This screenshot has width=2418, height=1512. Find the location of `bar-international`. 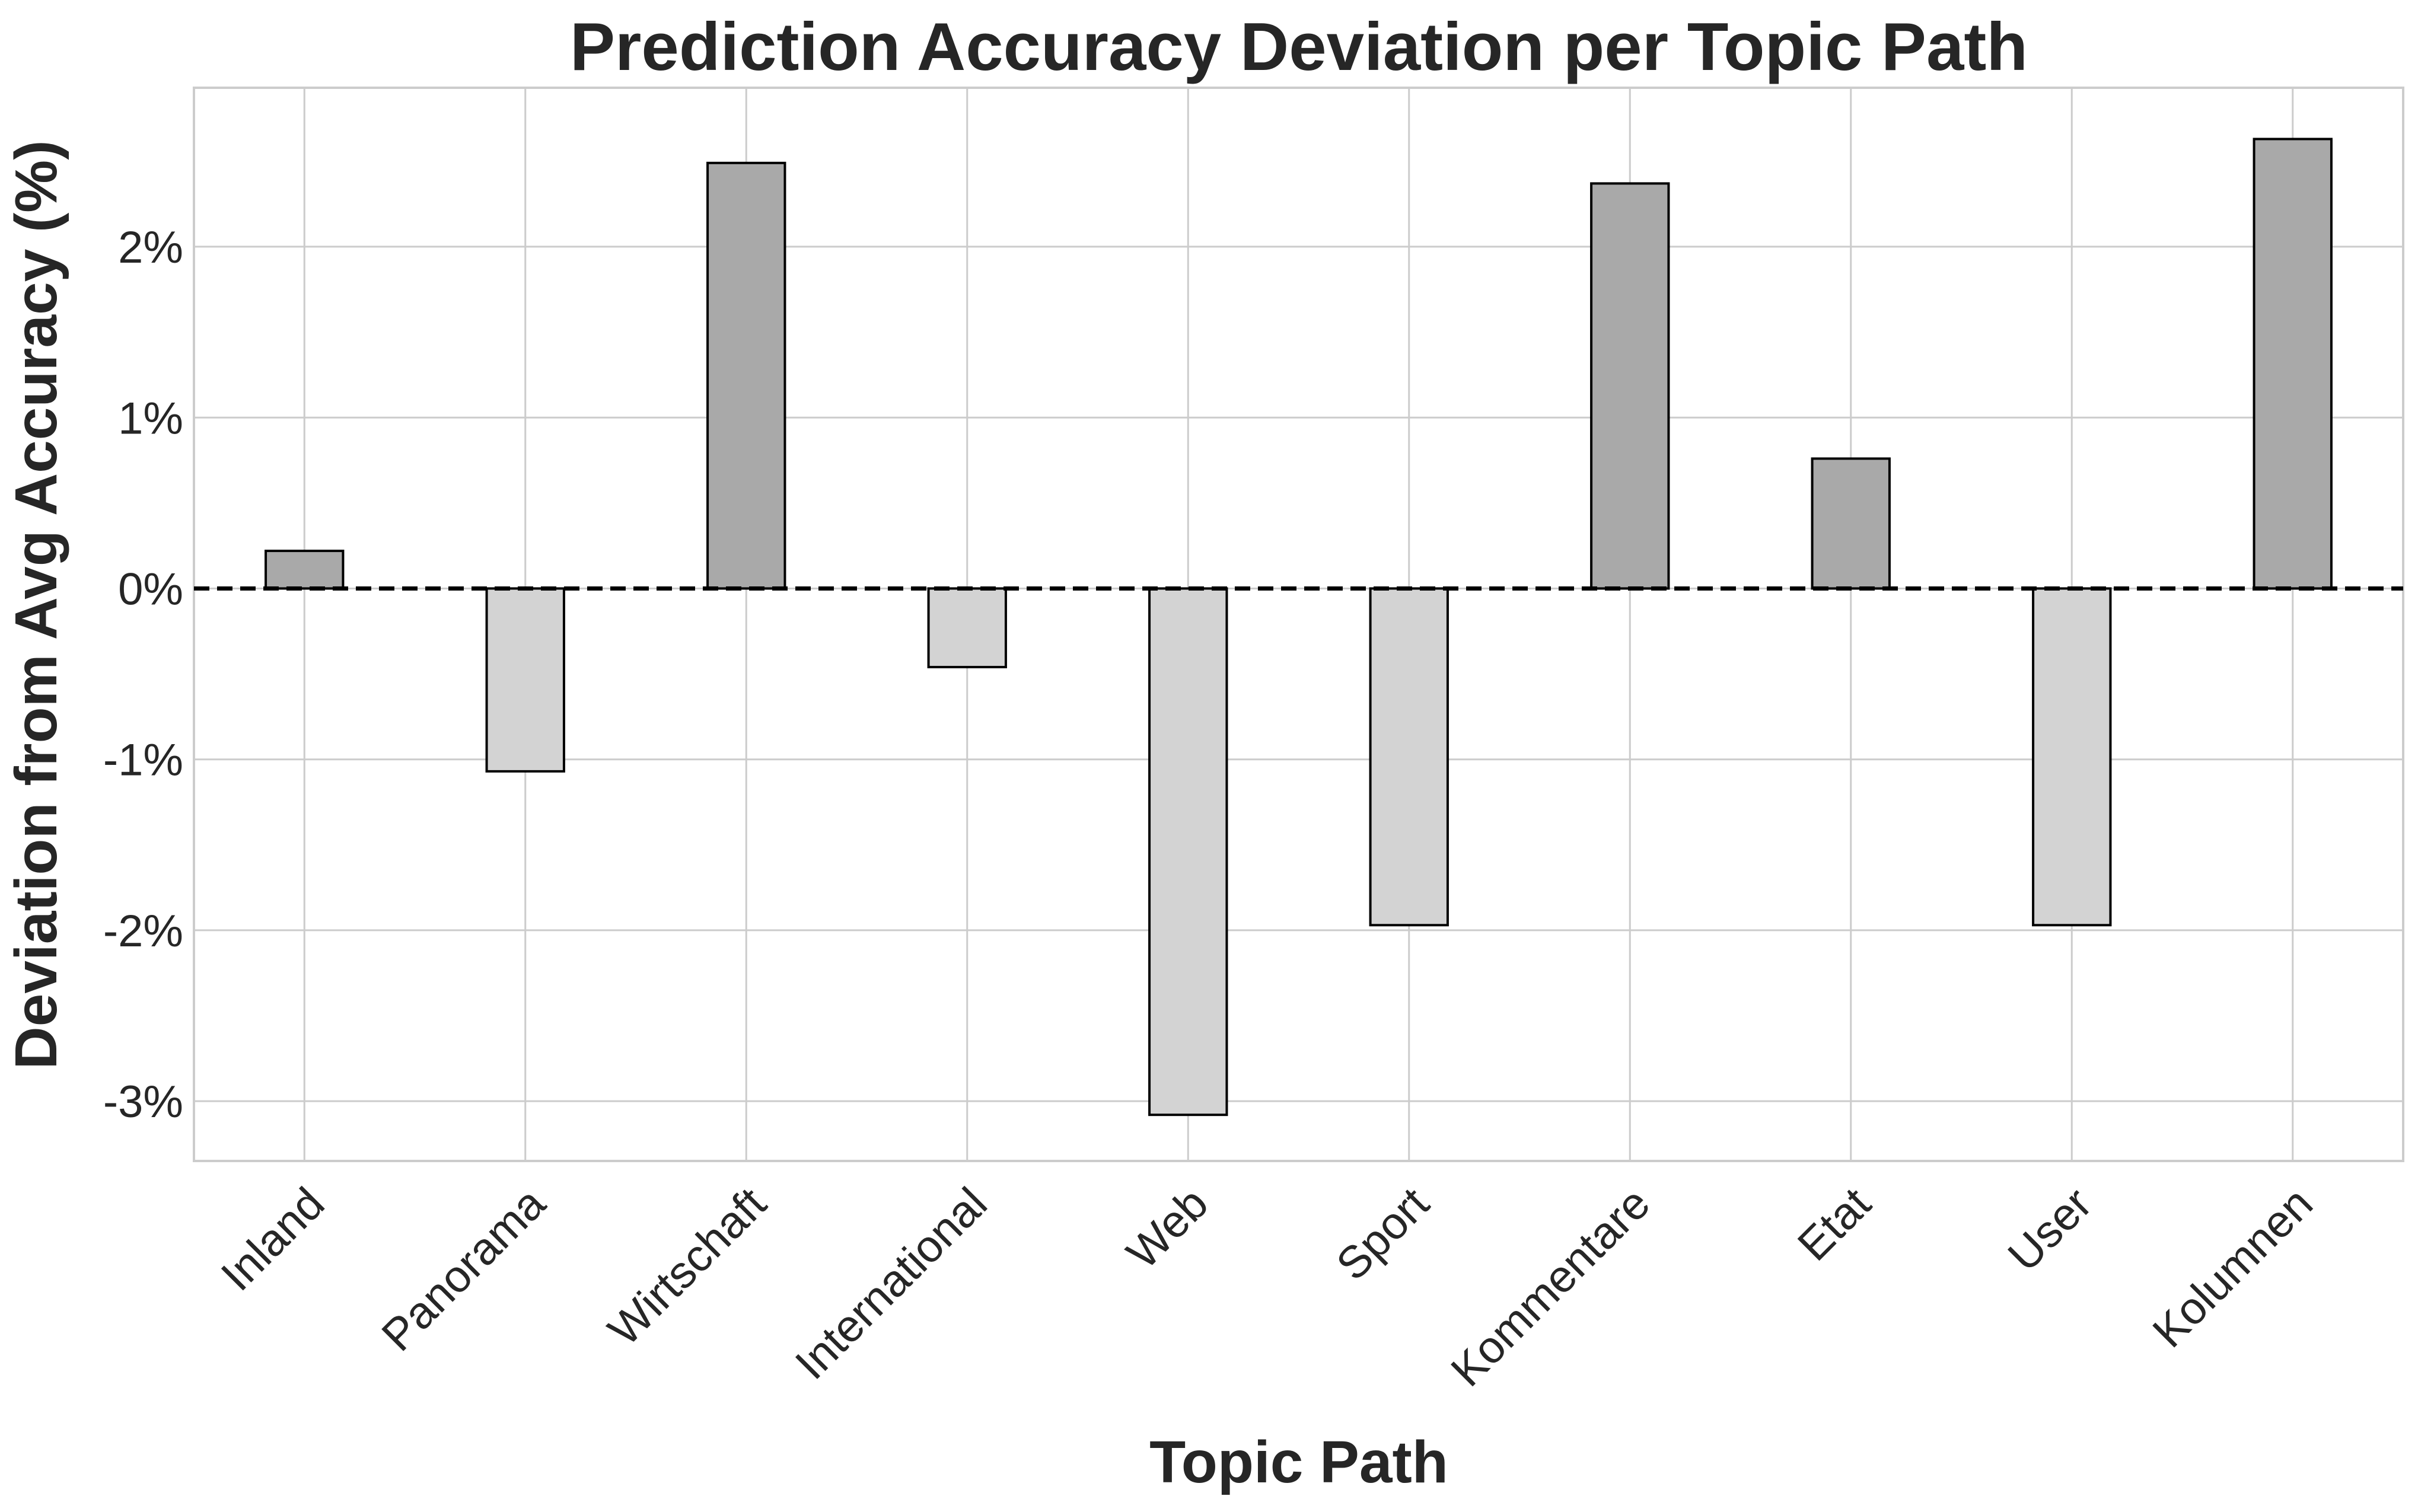

bar-international is located at coordinates (967, 628).